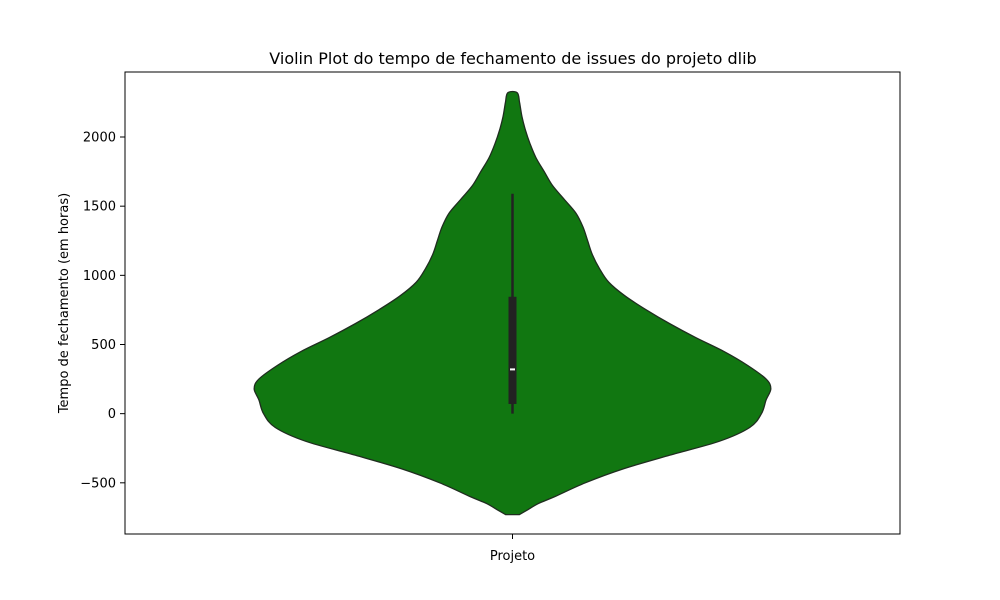 This screenshot has height=600, width=1000. I want to click on box-iqr, so click(512, 350).